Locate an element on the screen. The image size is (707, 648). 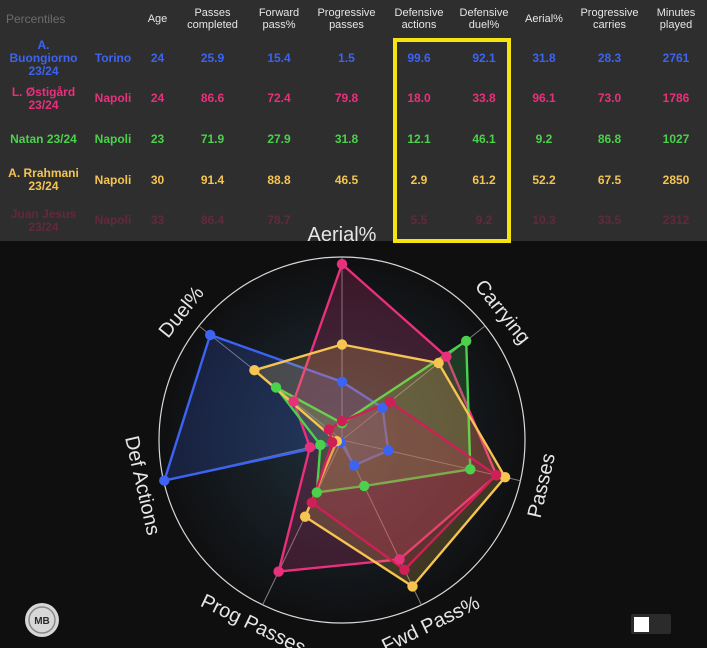
stat-cell: 86.4 is located at coordinates (212, 220).